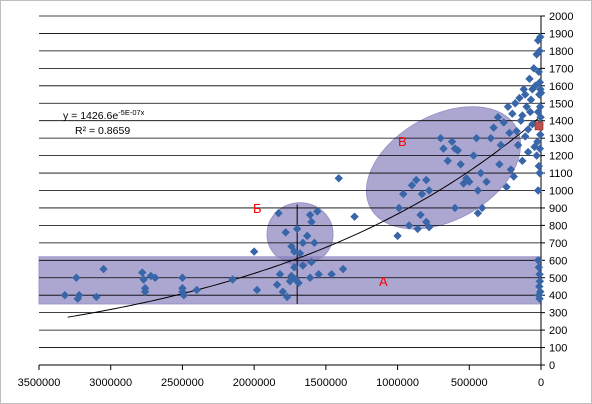 Image resolution: width=592 pixels, height=404 pixels. I want to click on zone-a-label: А, so click(383, 281).